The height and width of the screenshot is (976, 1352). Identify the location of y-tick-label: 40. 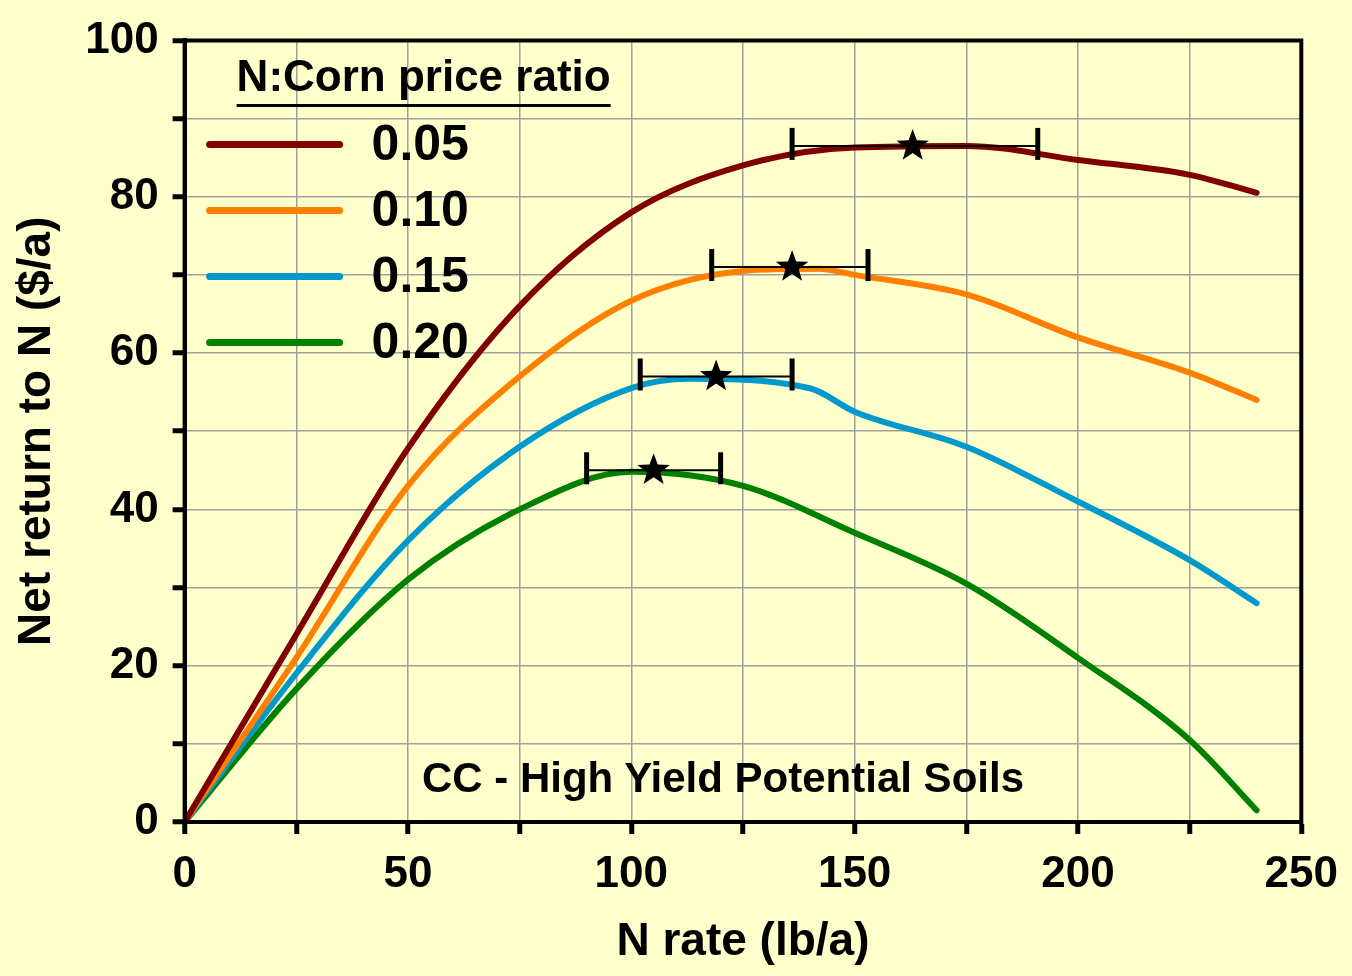
(134, 506).